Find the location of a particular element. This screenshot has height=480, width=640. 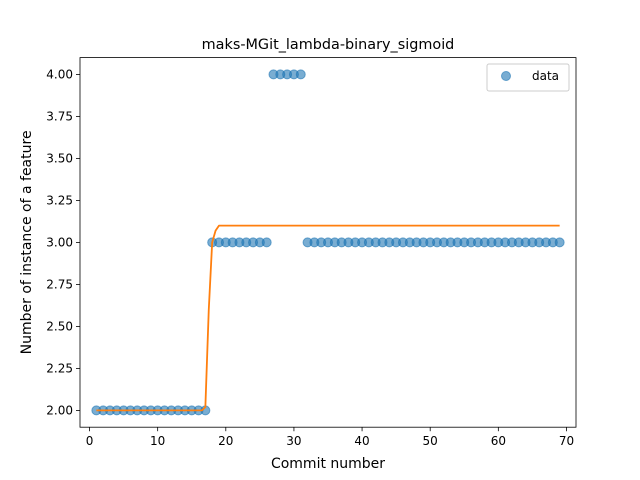

x-tick-label: 60 is located at coordinates (498, 441).